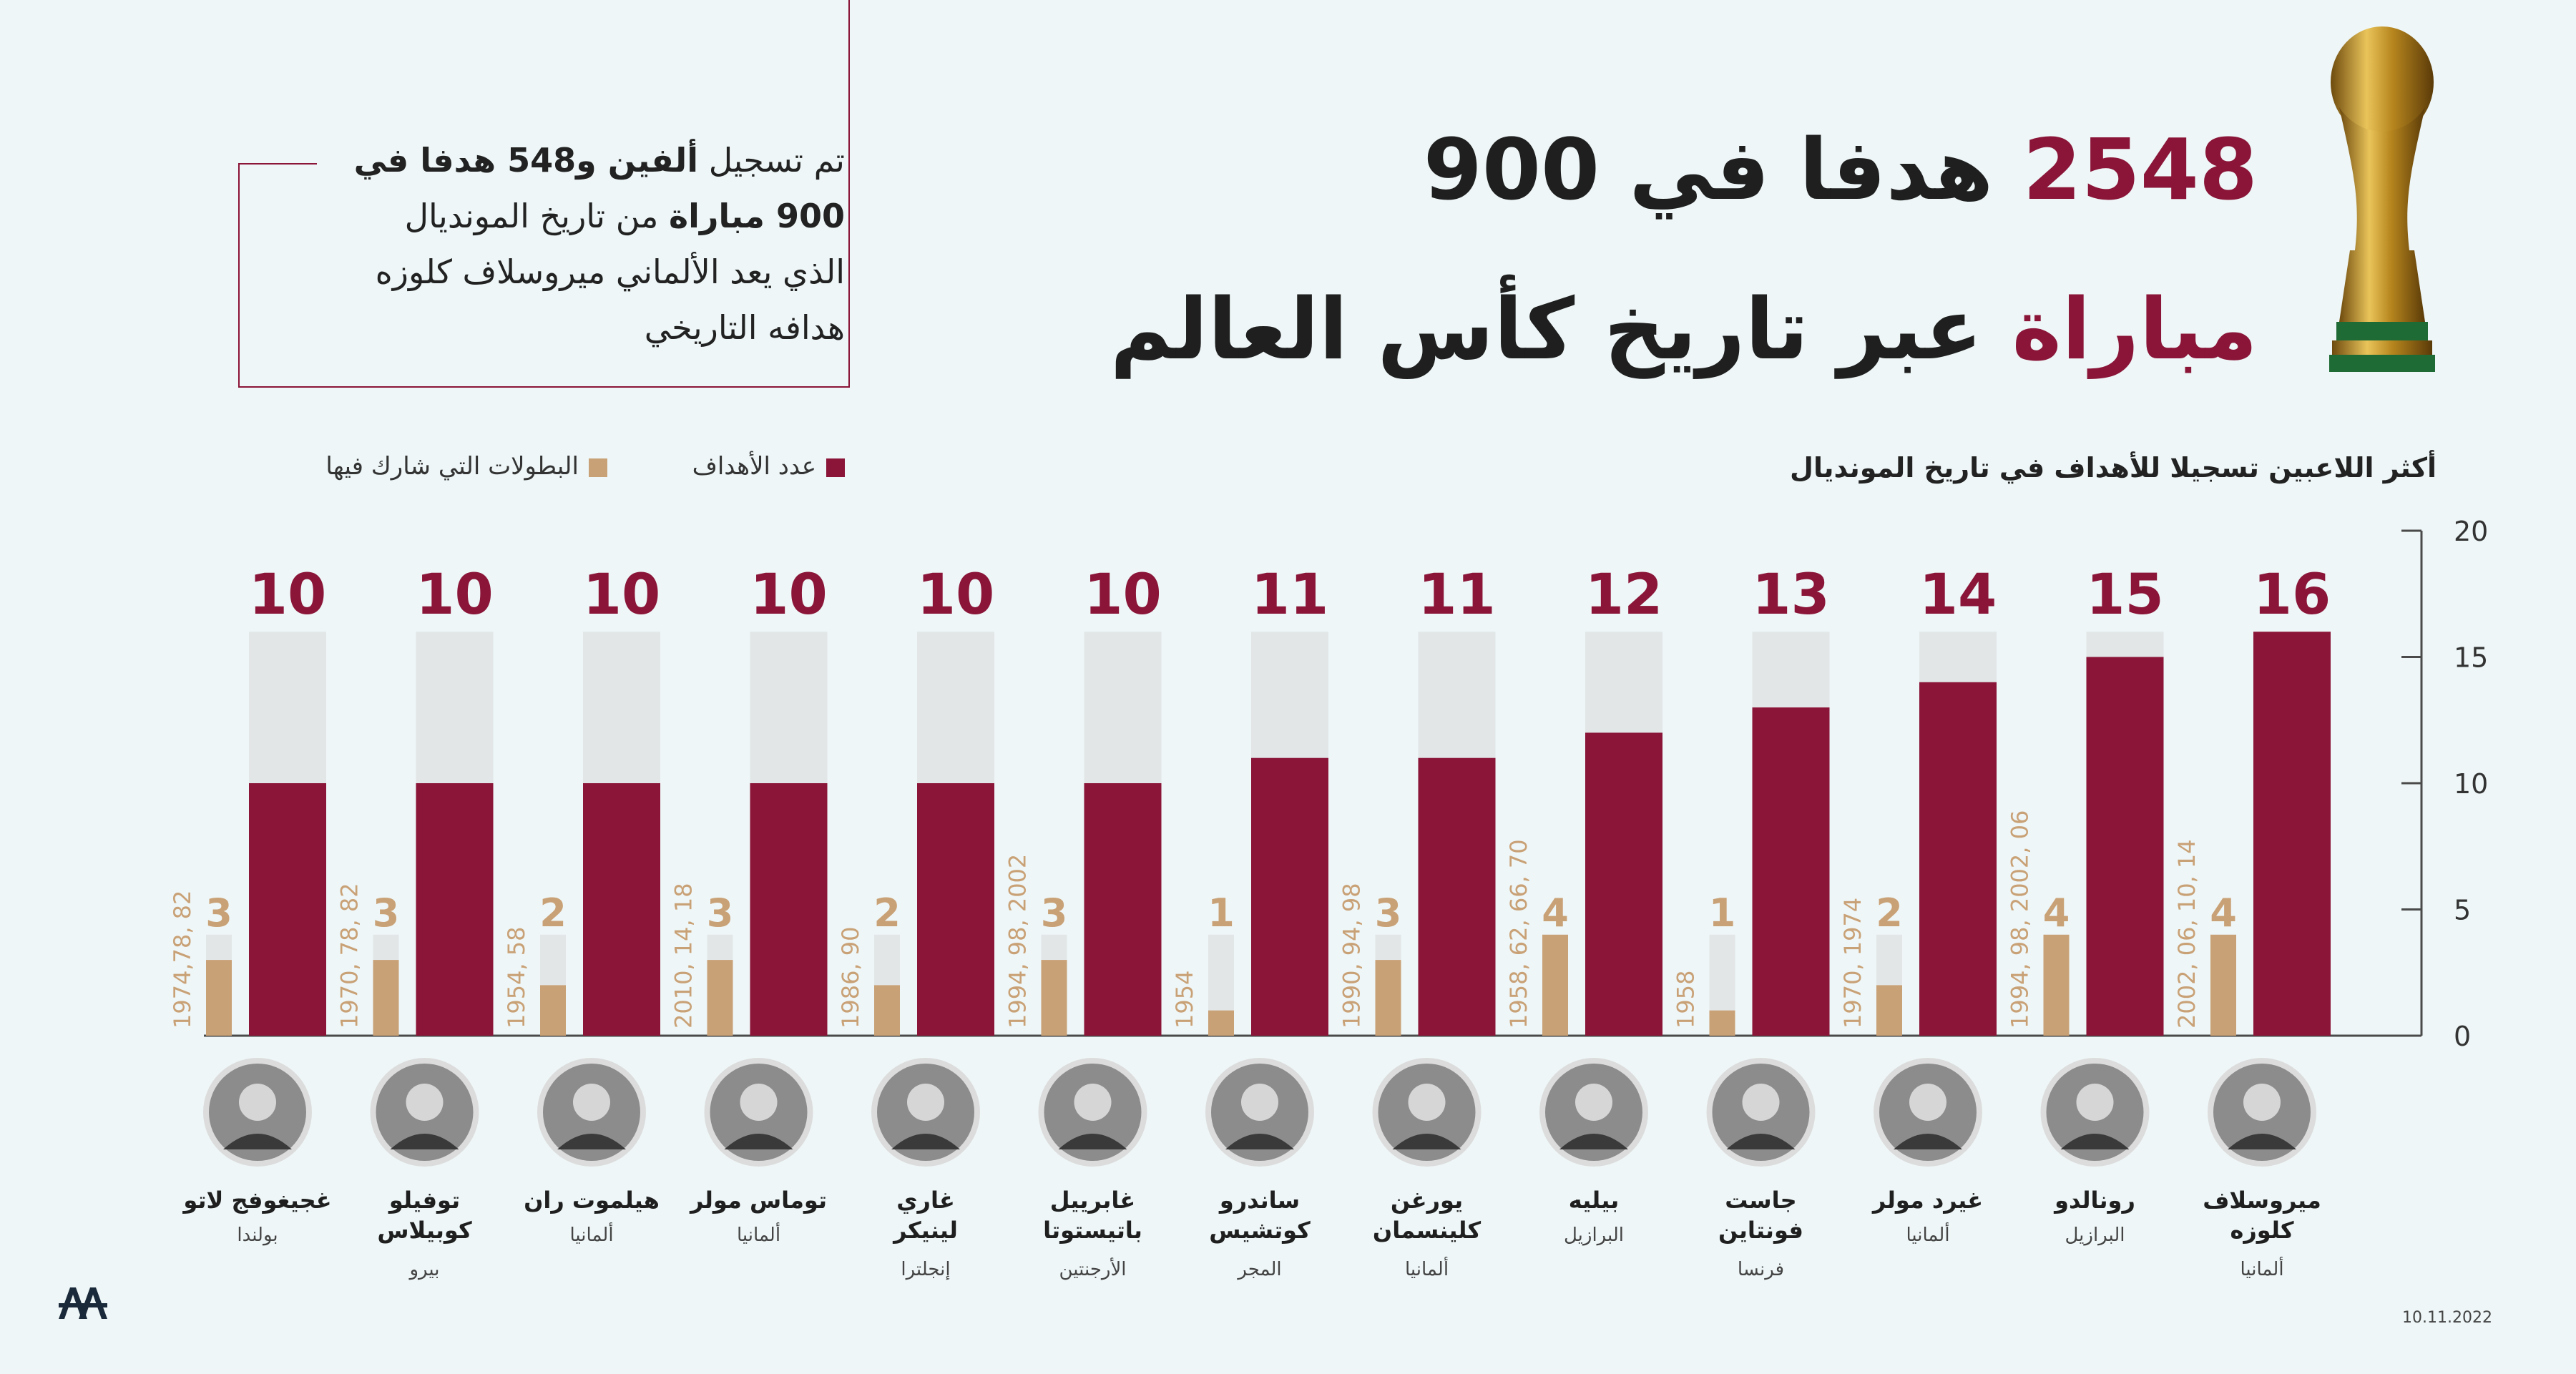 Image resolution: width=2576 pixels, height=1374 pixels. Describe the element at coordinates (768, 466) in the screenshot. I see `legend-goals: عدد الأهداف` at that location.